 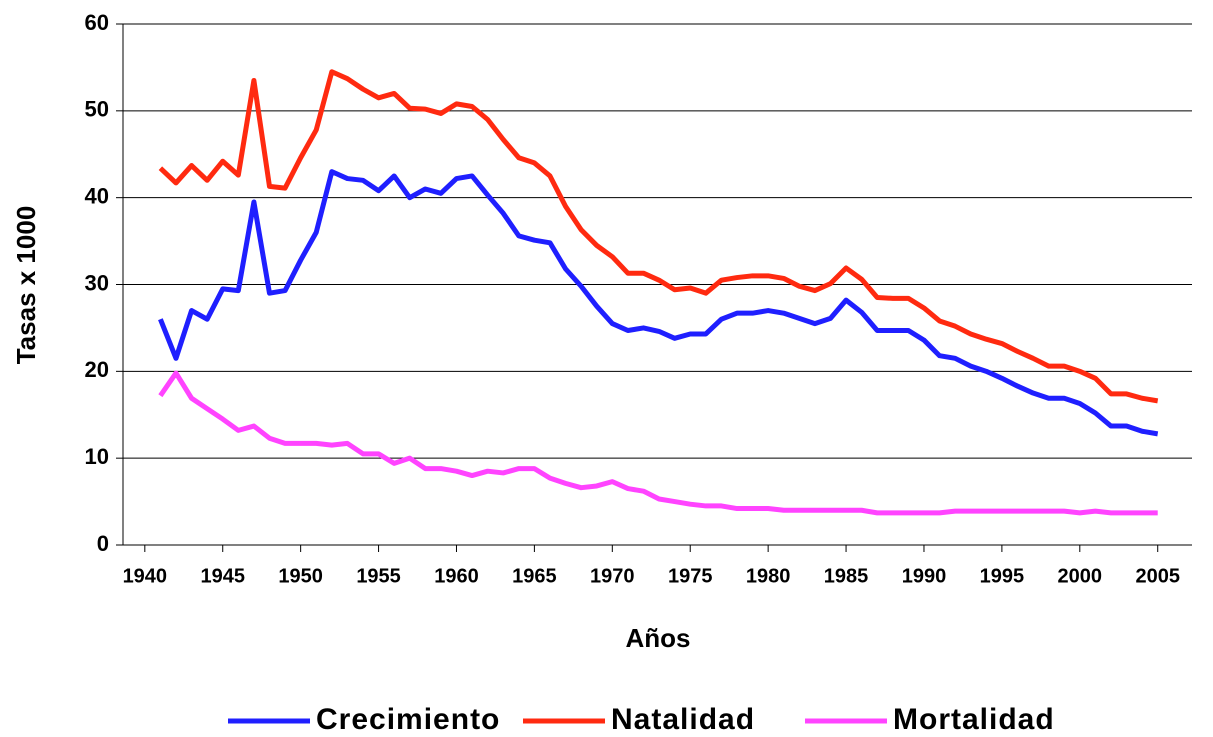 What do you see at coordinates (658, 638) in the screenshot?
I see `x-axis-label: Años` at bounding box center [658, 638].